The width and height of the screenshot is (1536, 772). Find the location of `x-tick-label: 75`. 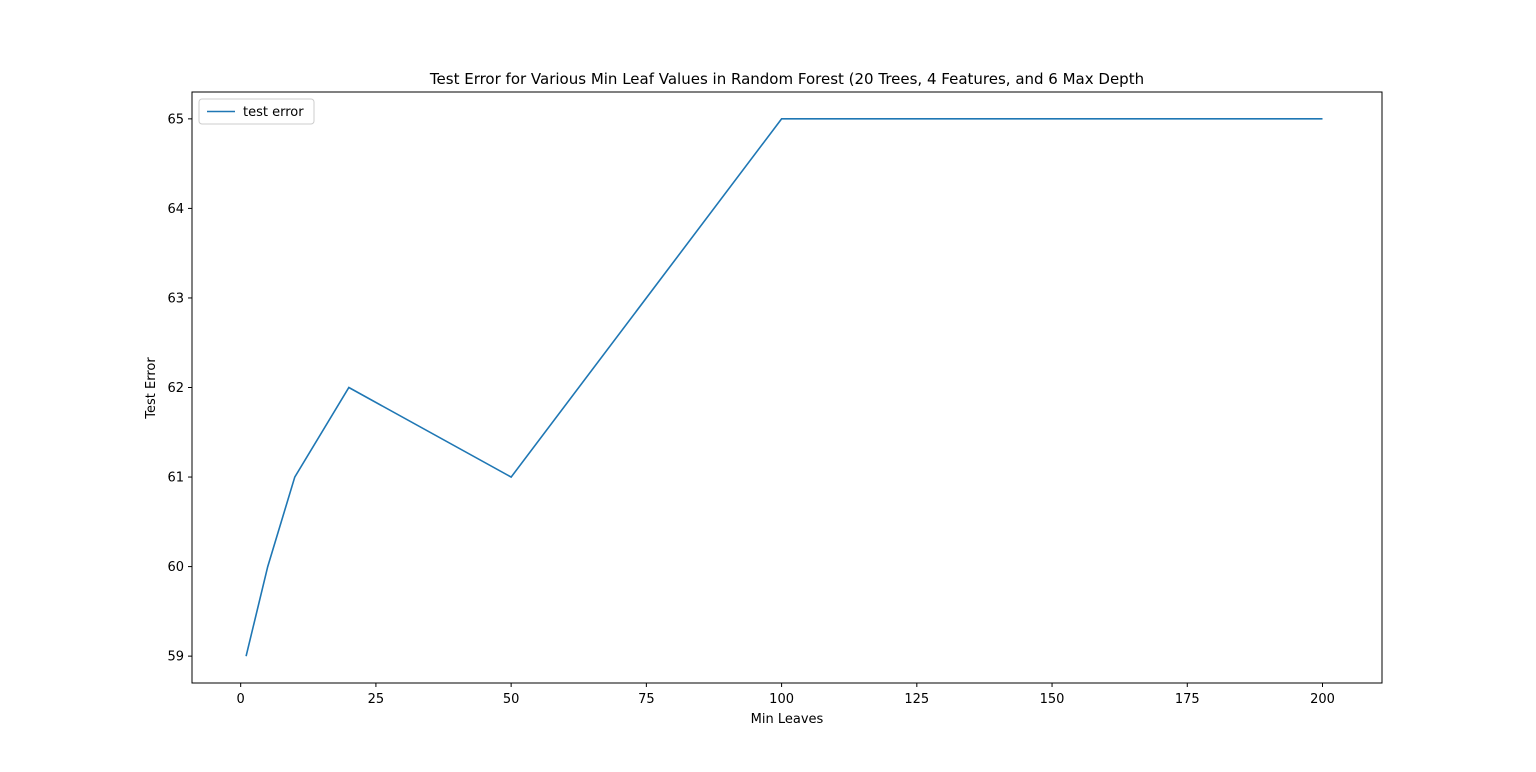

x-tick-label: 75 is located at coordinates (646, 699).